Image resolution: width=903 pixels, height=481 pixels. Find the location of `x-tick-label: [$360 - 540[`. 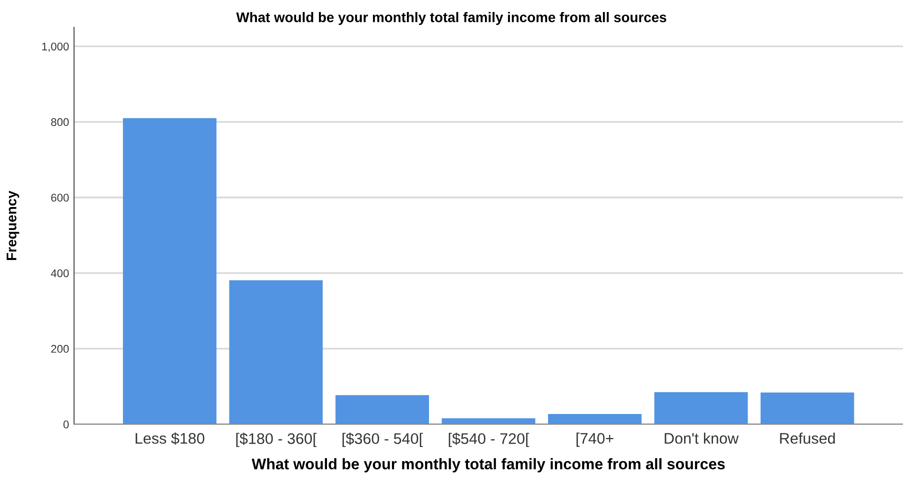

x-tick-label: [$360 - 540[ is located at coordinates (382, 440).